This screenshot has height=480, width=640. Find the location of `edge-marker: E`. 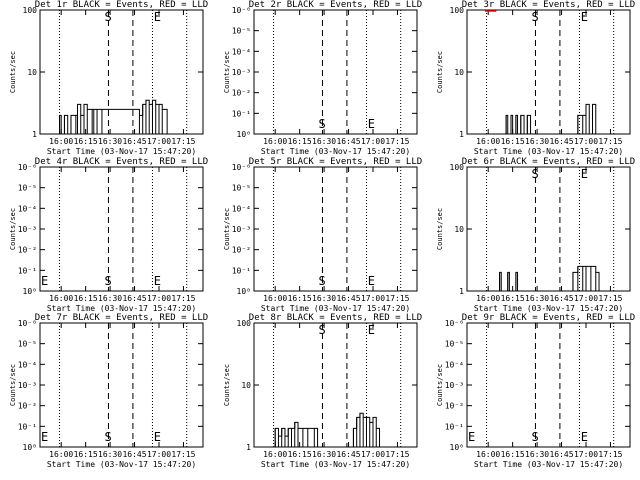

edge-marker: E is located at coordinates (44, 281).